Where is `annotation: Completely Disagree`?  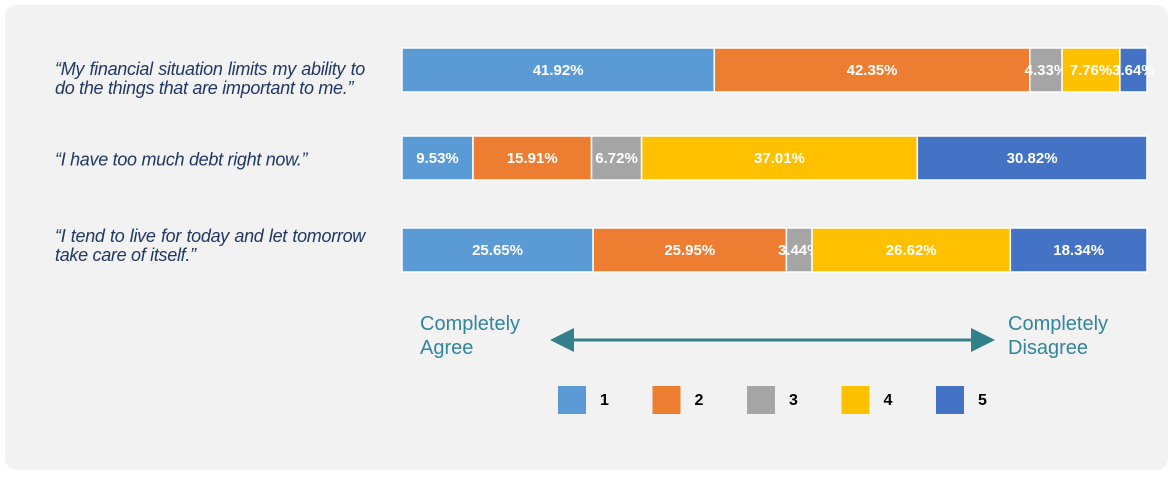
annotation: Completely Disagree is located at coordinates (1058, 336).